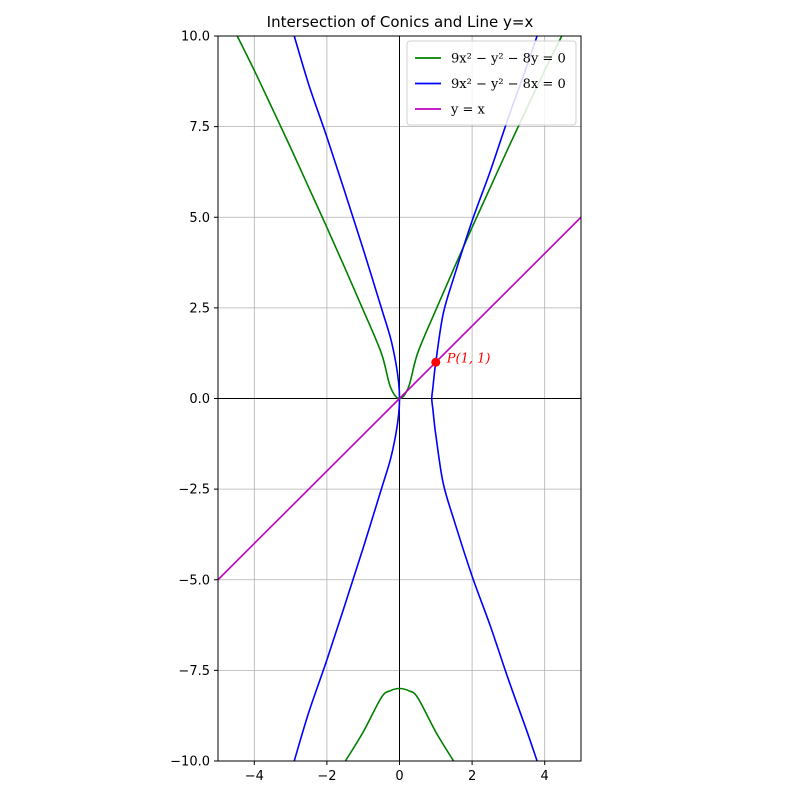  Describe the element at coordinates (399, 776) in the screenshot. I see `x-tick-label: 0` at that location.